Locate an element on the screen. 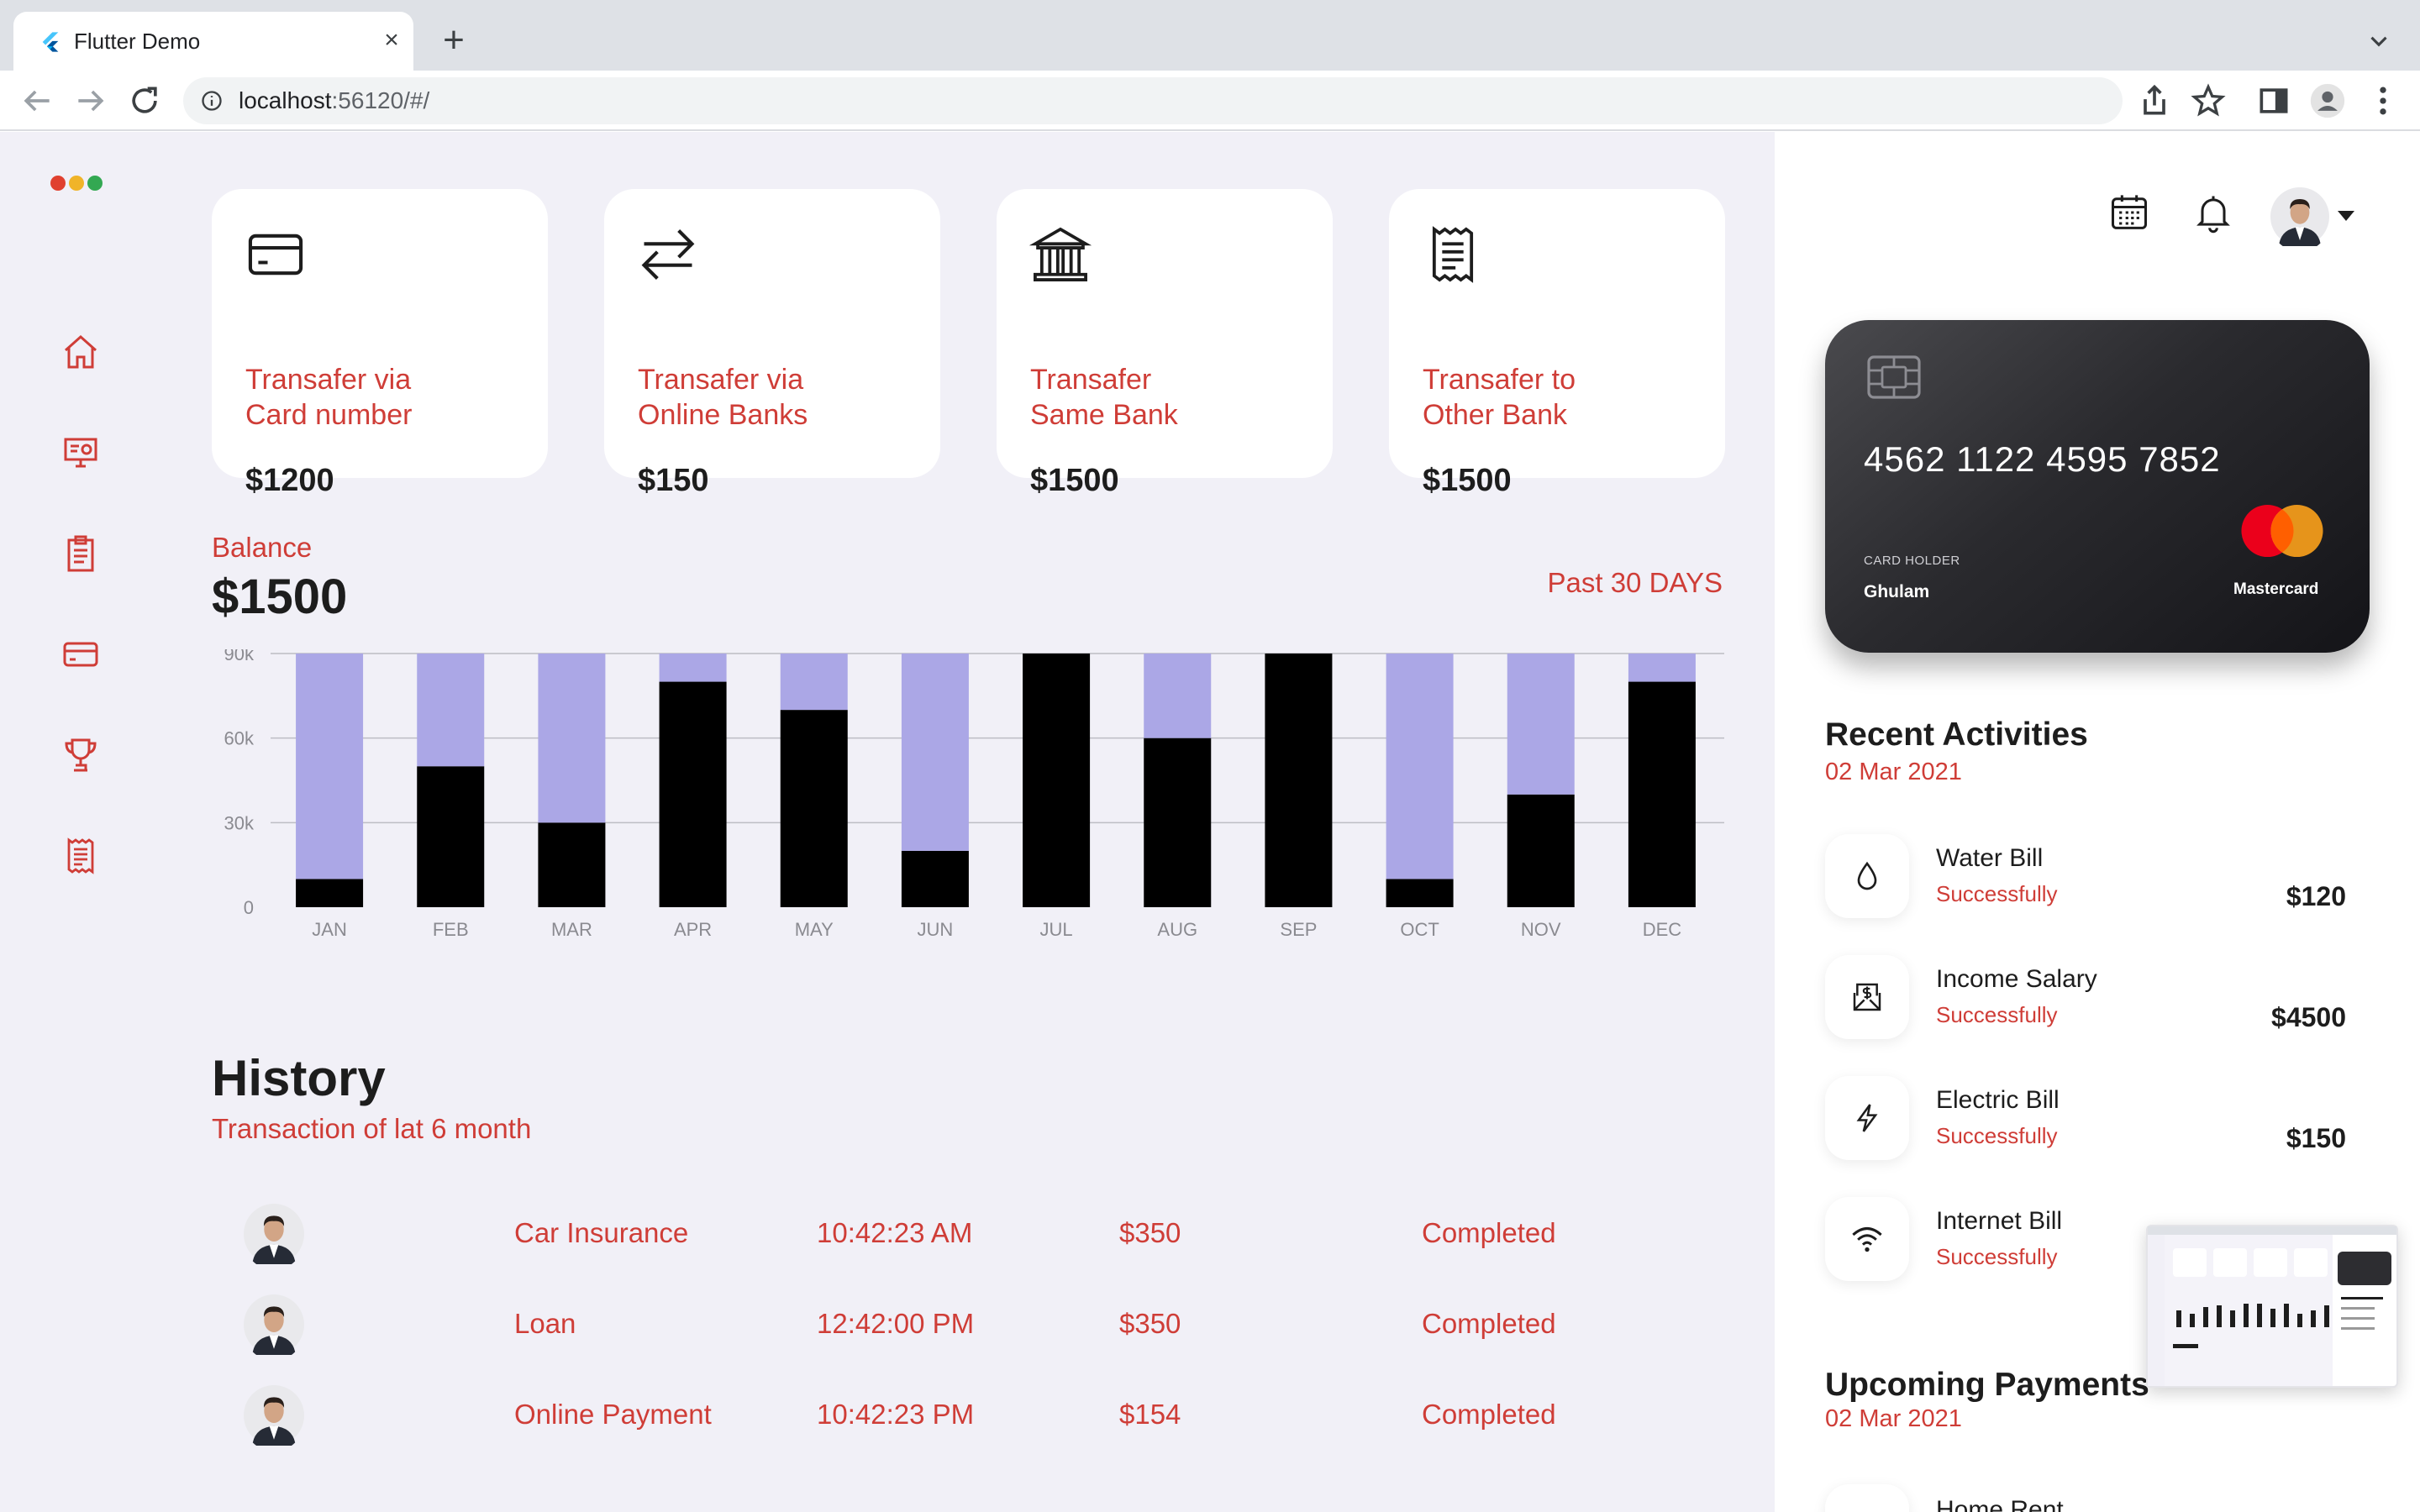 The width and height of the screenshot is (2420, 1512). tab-title: Flutter Demo is located at coordinates (138, 41).